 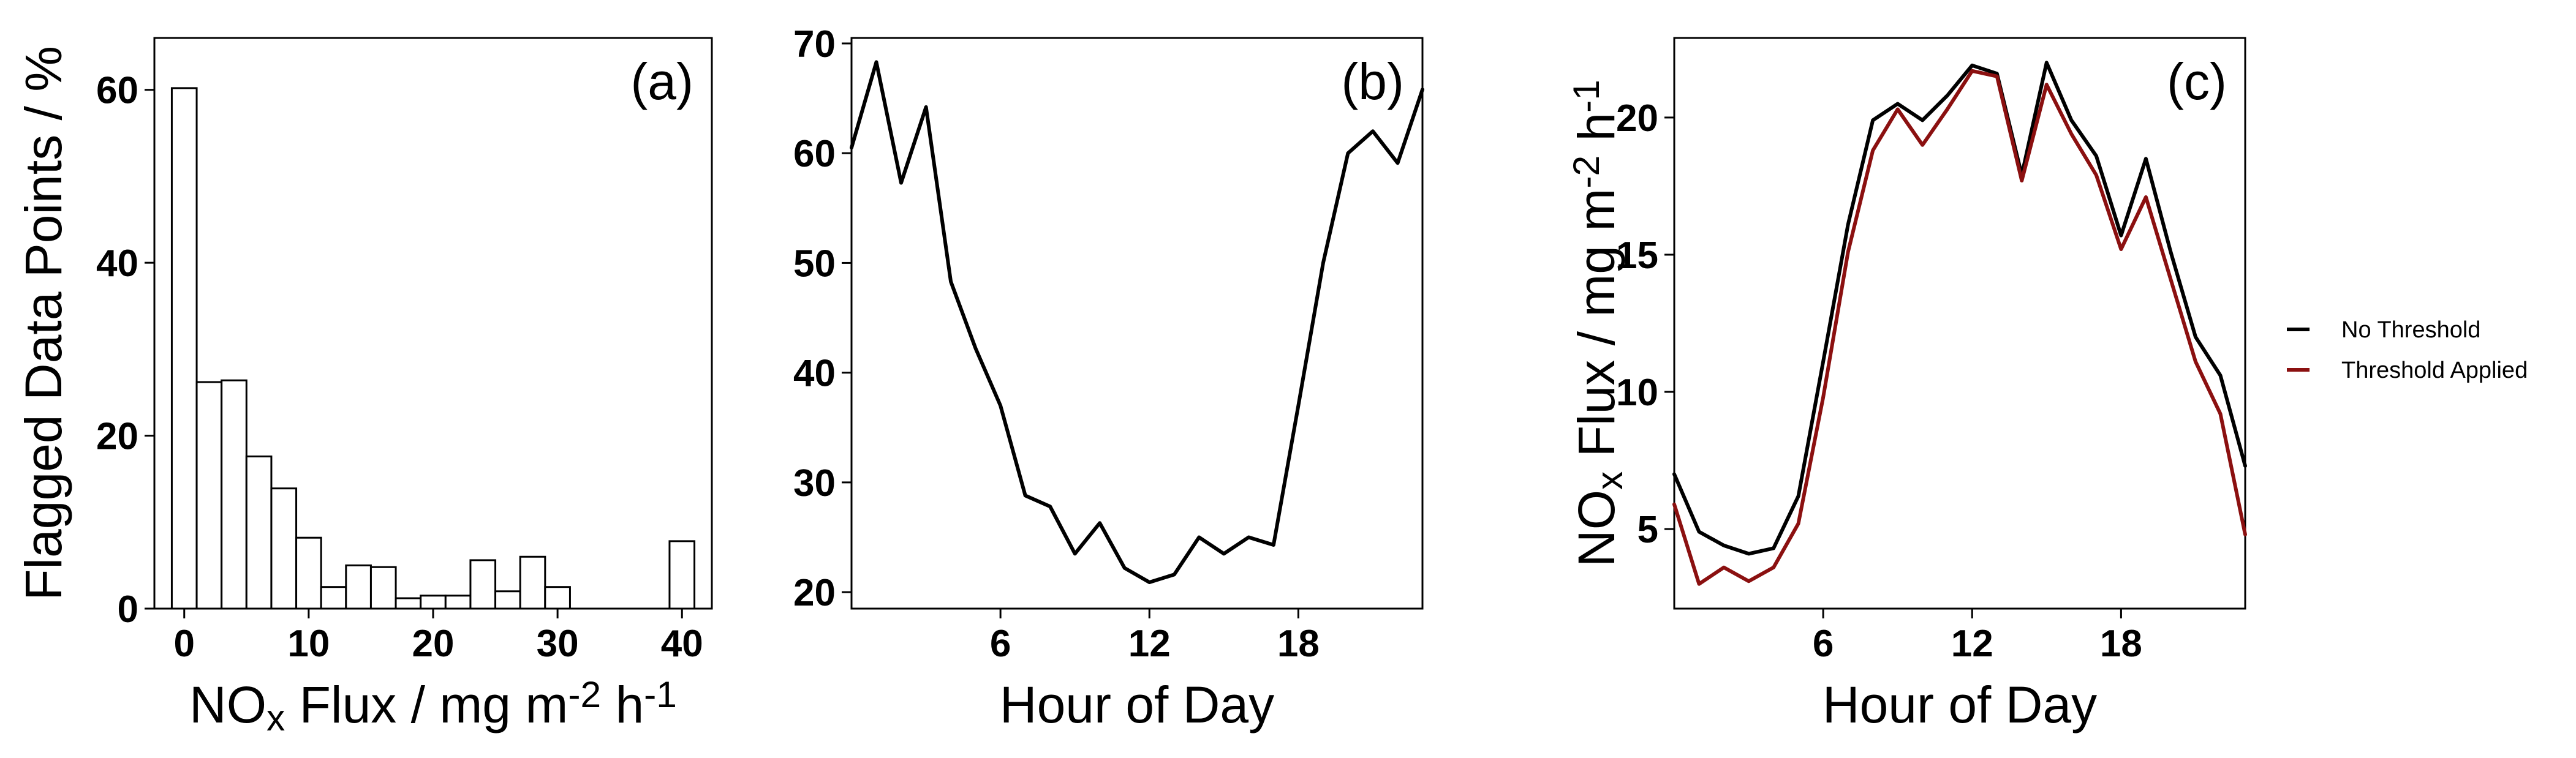 What do you see at coordinates (1637, 393) in the screenshot?
I see `y-tick-label: 10` at bounding box center [1637, 393].